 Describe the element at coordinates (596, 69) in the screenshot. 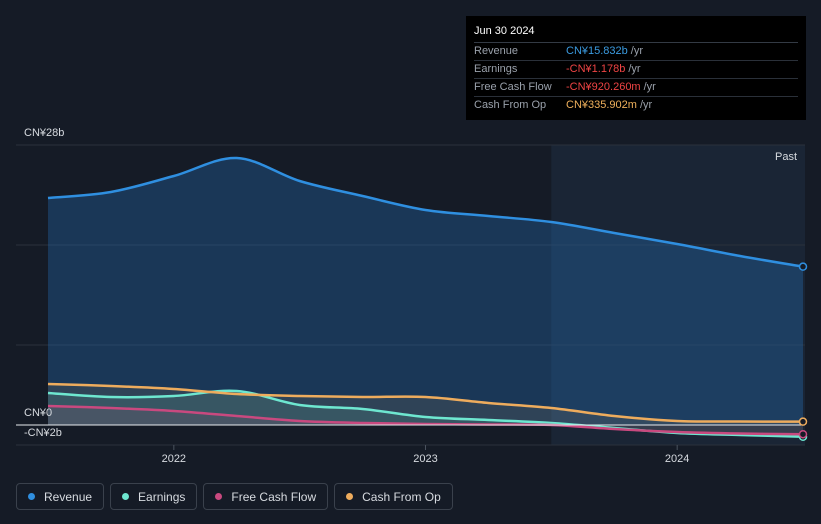

I see `tooltip-value: -CN¥1.178b` at that location.